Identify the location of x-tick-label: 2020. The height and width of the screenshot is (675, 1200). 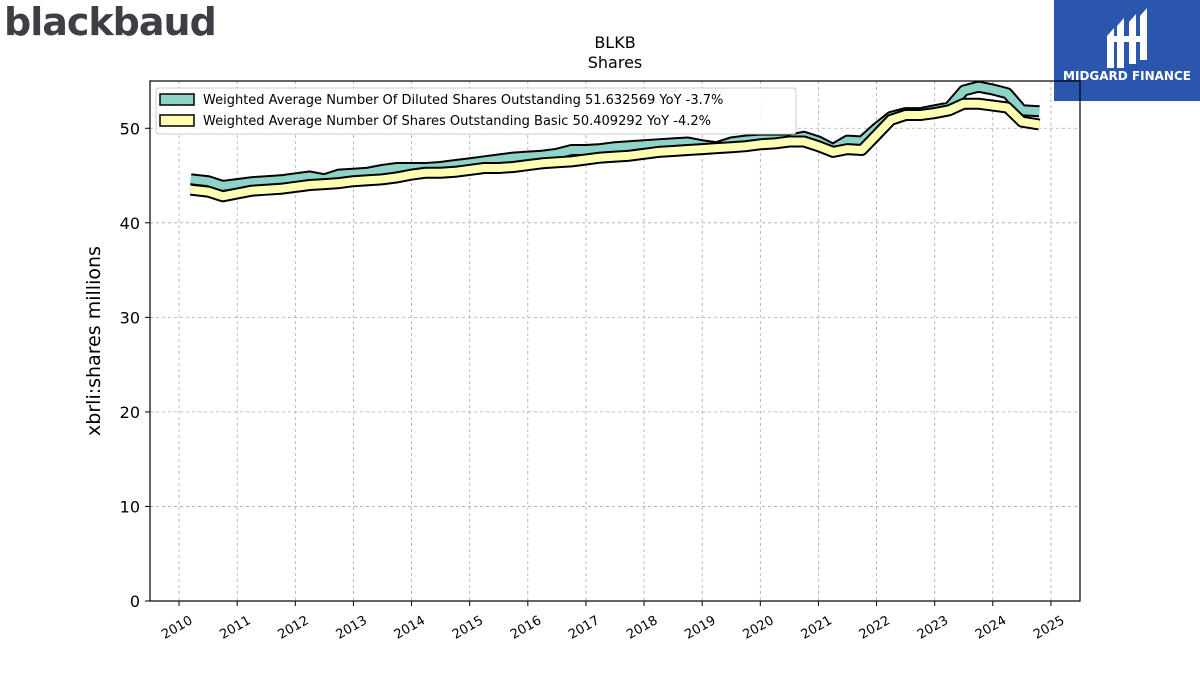
(758, 628).